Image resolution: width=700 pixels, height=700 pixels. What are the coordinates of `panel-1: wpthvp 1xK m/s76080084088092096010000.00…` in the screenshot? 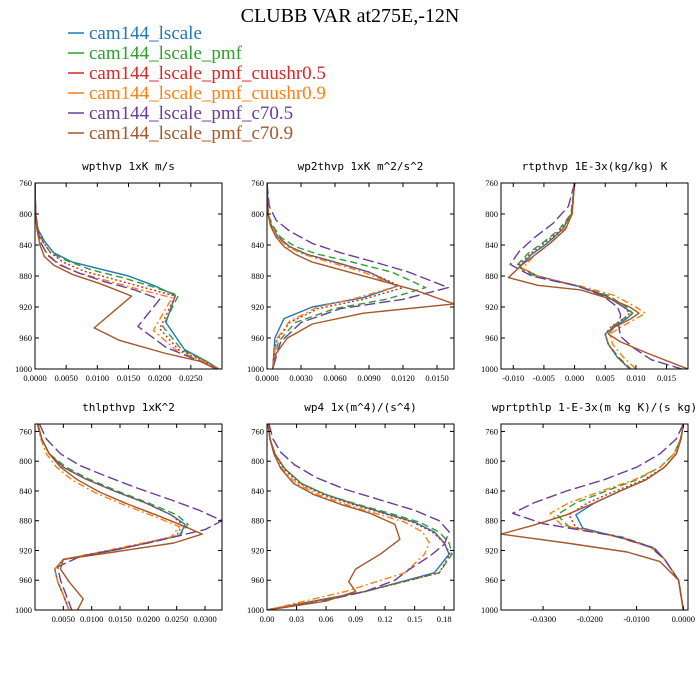 It's located at (119, 271).